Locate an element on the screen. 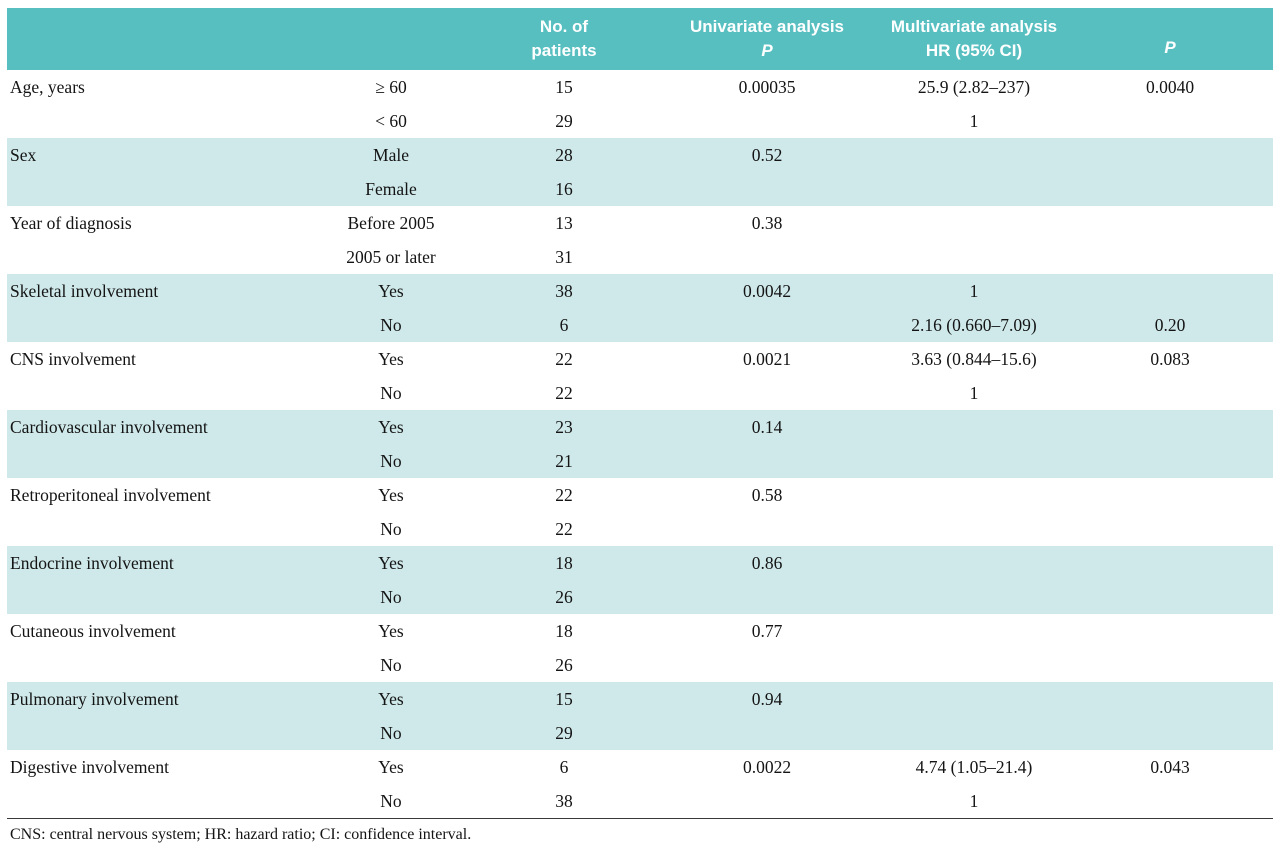 Image resolution: width=1280 pixels, height=853 pixels. multivariate-p-cell: 0.0040 is located at coordinates (1170, 87).